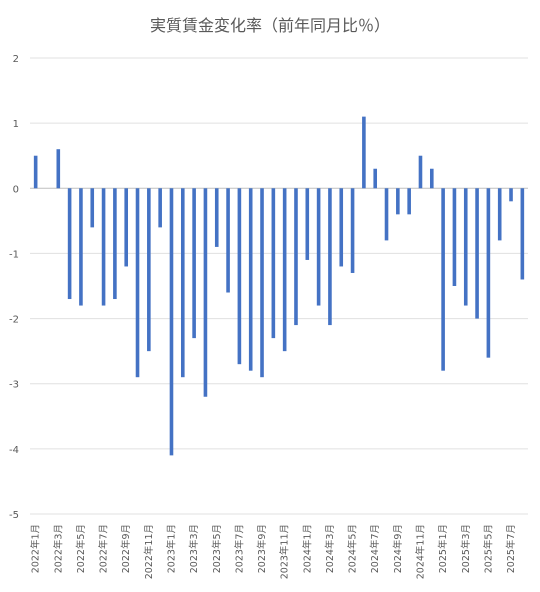  What do you see at coordinates (194, 548) in the screenshot?
I see `x-tick-label: 2023年3月` at bounding box center [194, 548].